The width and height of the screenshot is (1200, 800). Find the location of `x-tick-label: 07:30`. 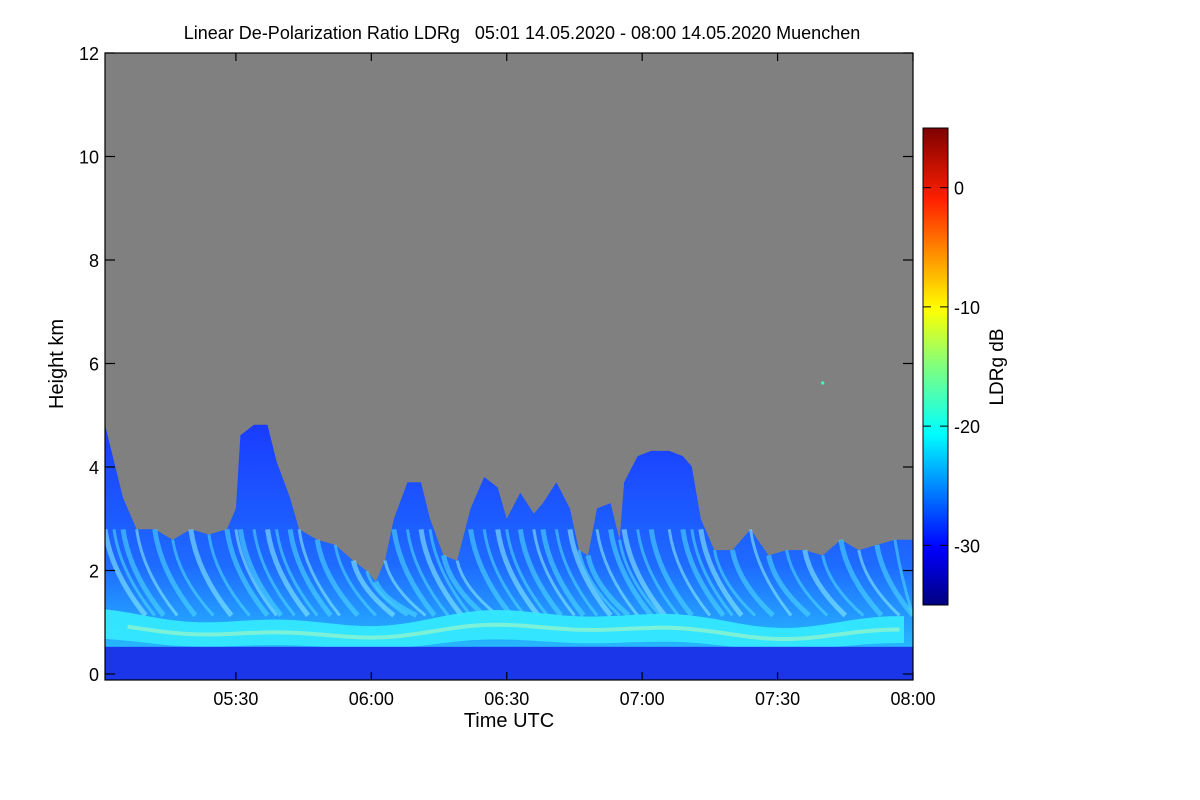

x-tick-label: 07:30 is located at coordinates (777, 699).